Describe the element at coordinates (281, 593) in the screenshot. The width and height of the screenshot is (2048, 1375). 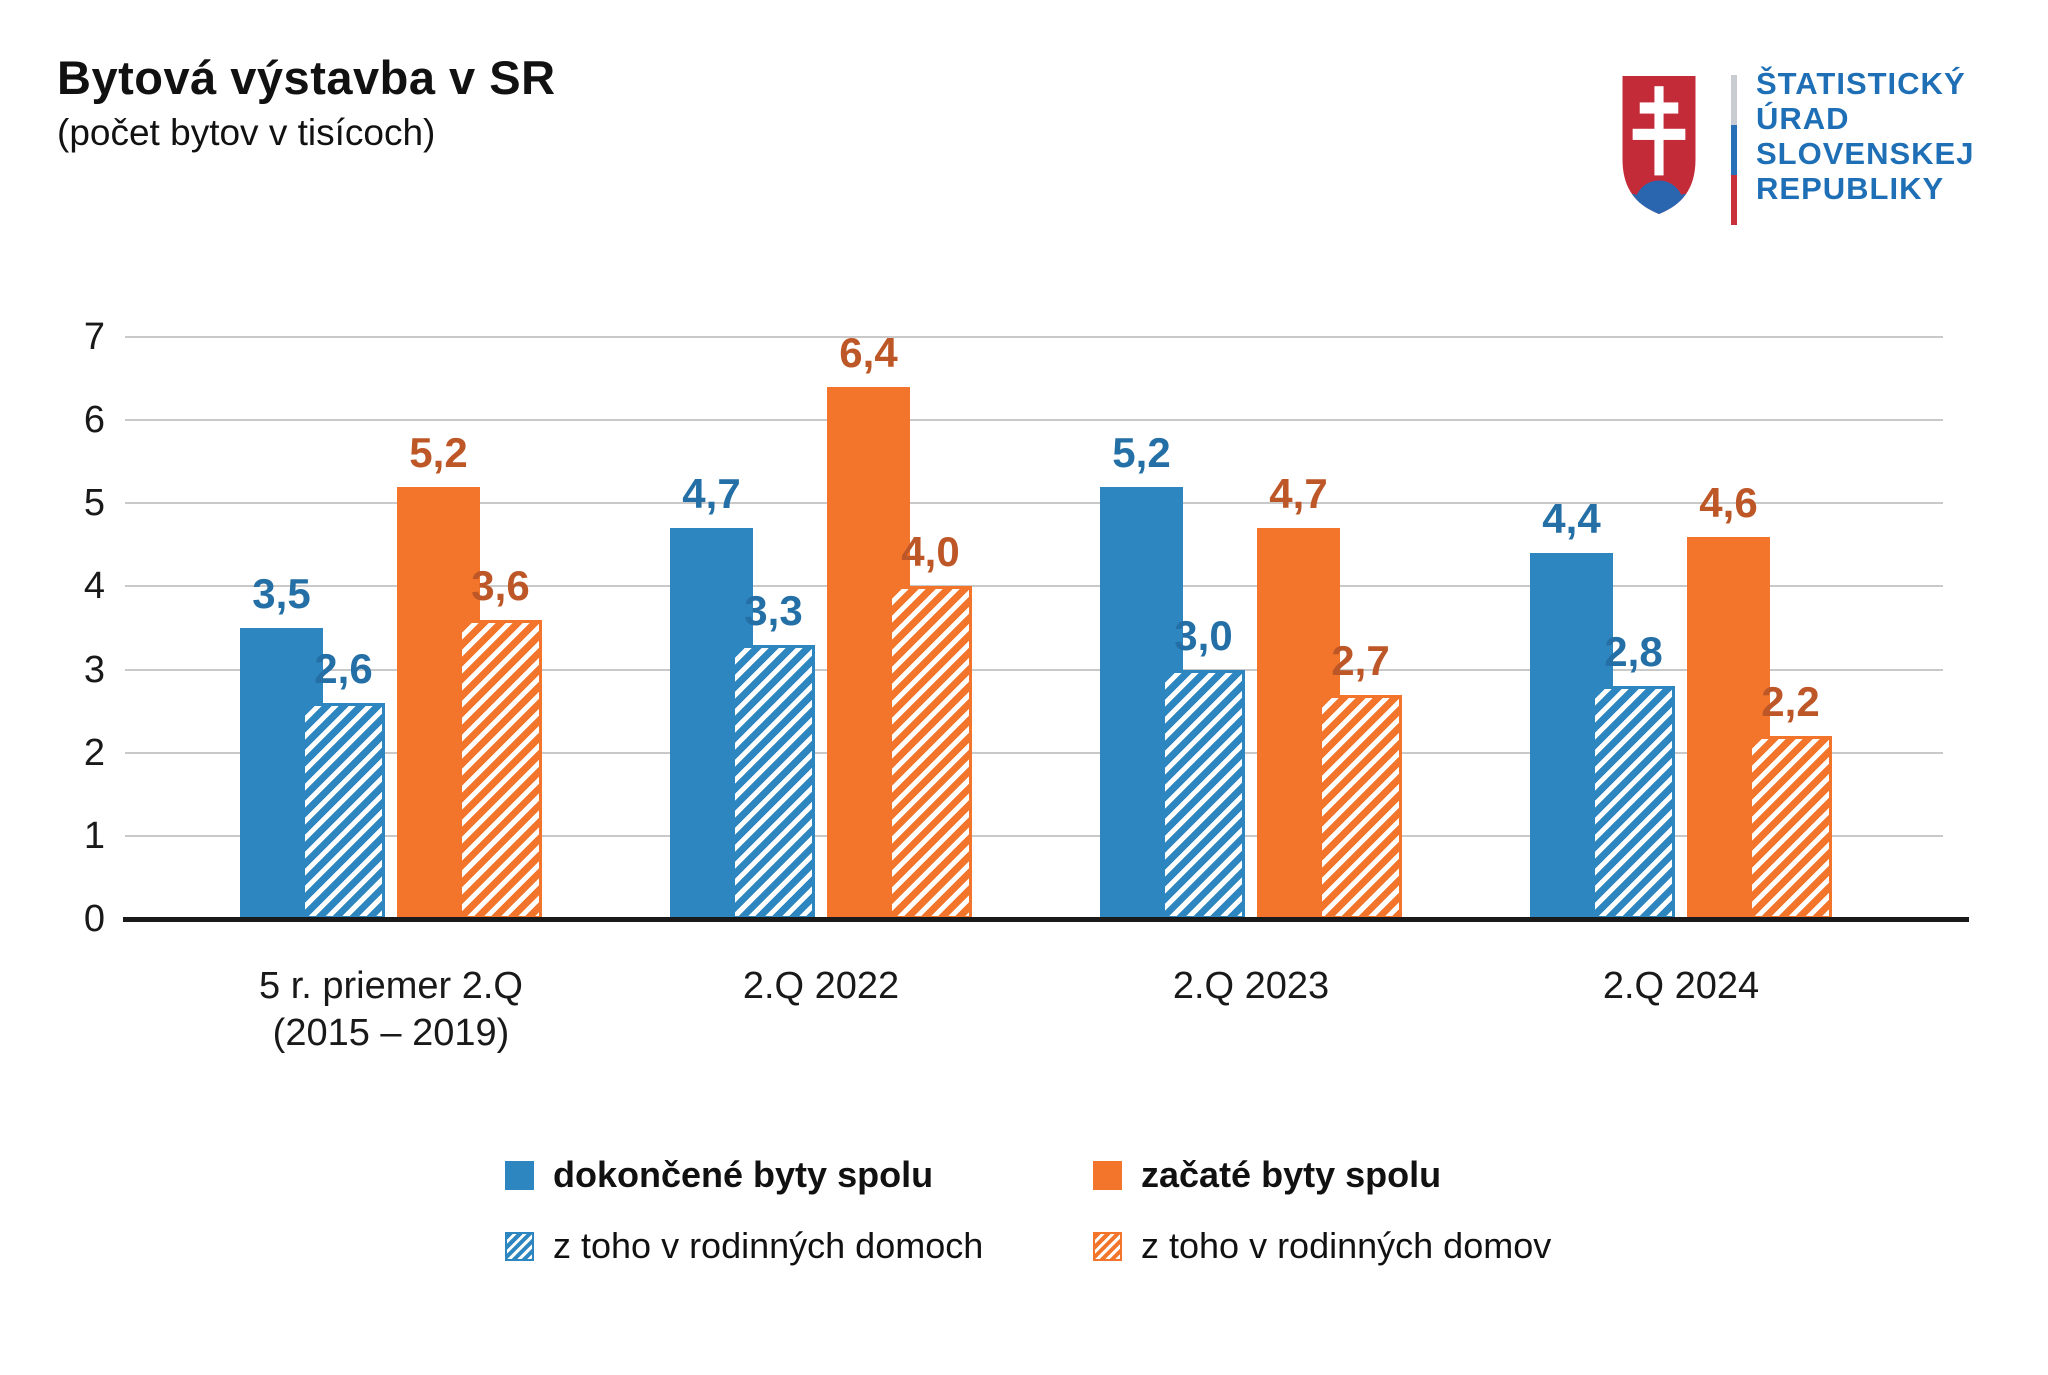
I see `bar-value-label: 3,5` at that location.